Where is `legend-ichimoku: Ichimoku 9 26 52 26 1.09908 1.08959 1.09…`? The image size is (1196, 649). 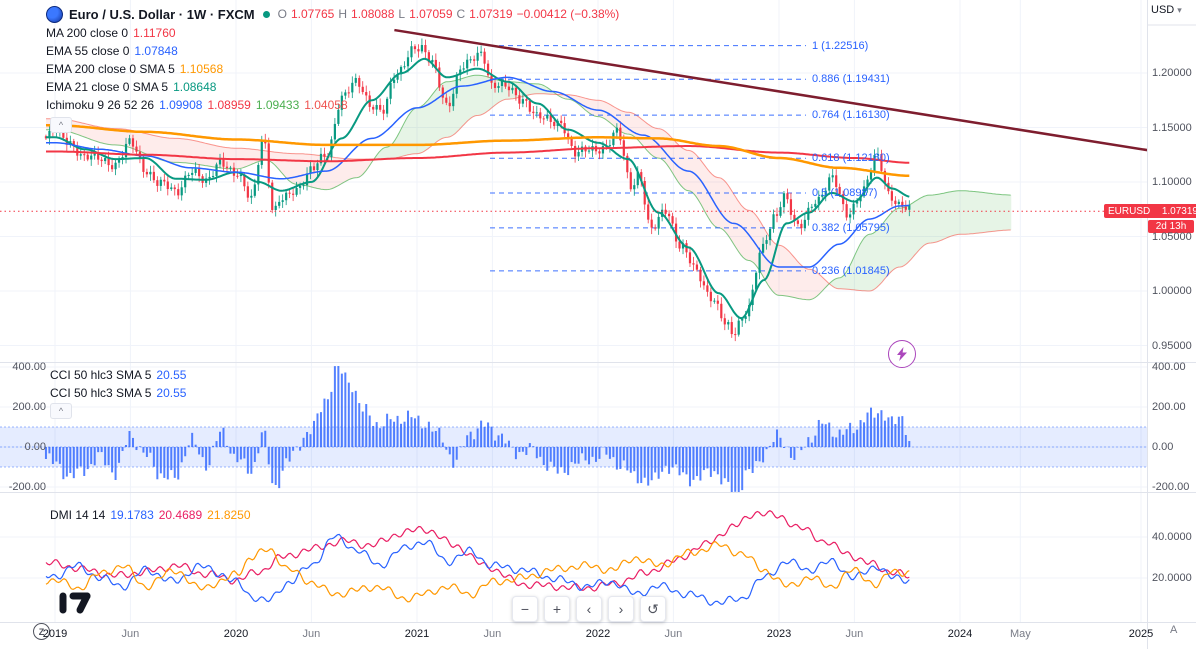 legend-ichimoku: Ichimoku 9 26 52 26 1.09908 1.08959 1.09… is located at coordinates (197, 105).